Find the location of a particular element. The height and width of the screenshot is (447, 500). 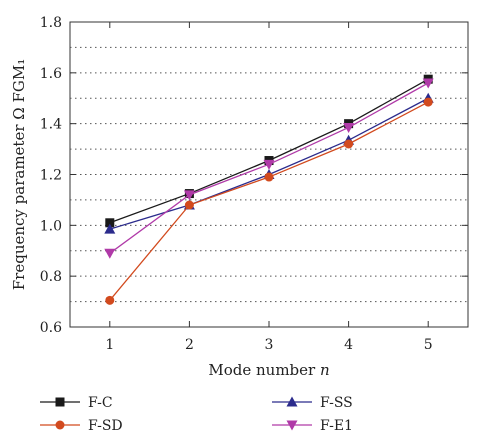

x-axis-label: Mode number n is located at coordinates (268, 370).